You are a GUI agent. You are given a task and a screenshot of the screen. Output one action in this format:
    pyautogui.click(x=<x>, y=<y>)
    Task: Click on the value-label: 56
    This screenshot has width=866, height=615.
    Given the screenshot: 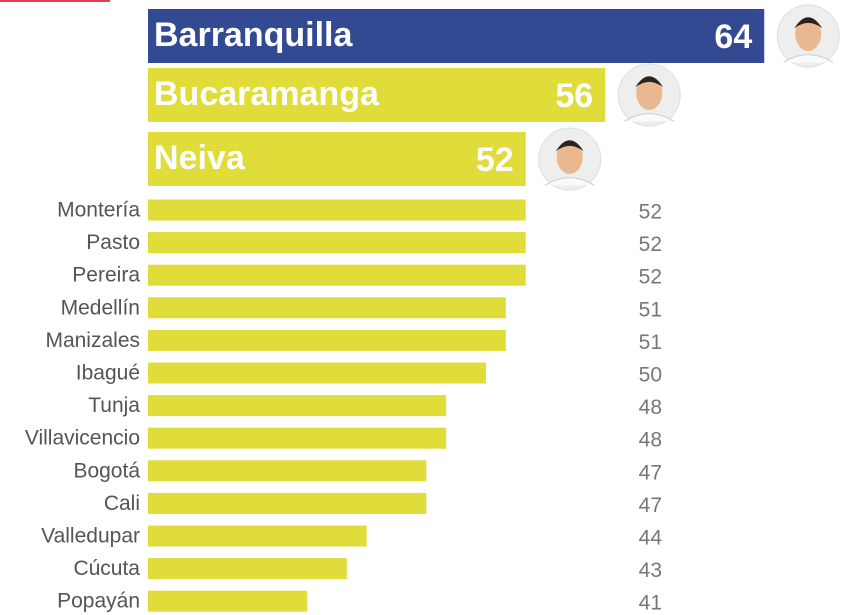 What is the action you would take?
    pyautogui.click(x=574, y=96)
    